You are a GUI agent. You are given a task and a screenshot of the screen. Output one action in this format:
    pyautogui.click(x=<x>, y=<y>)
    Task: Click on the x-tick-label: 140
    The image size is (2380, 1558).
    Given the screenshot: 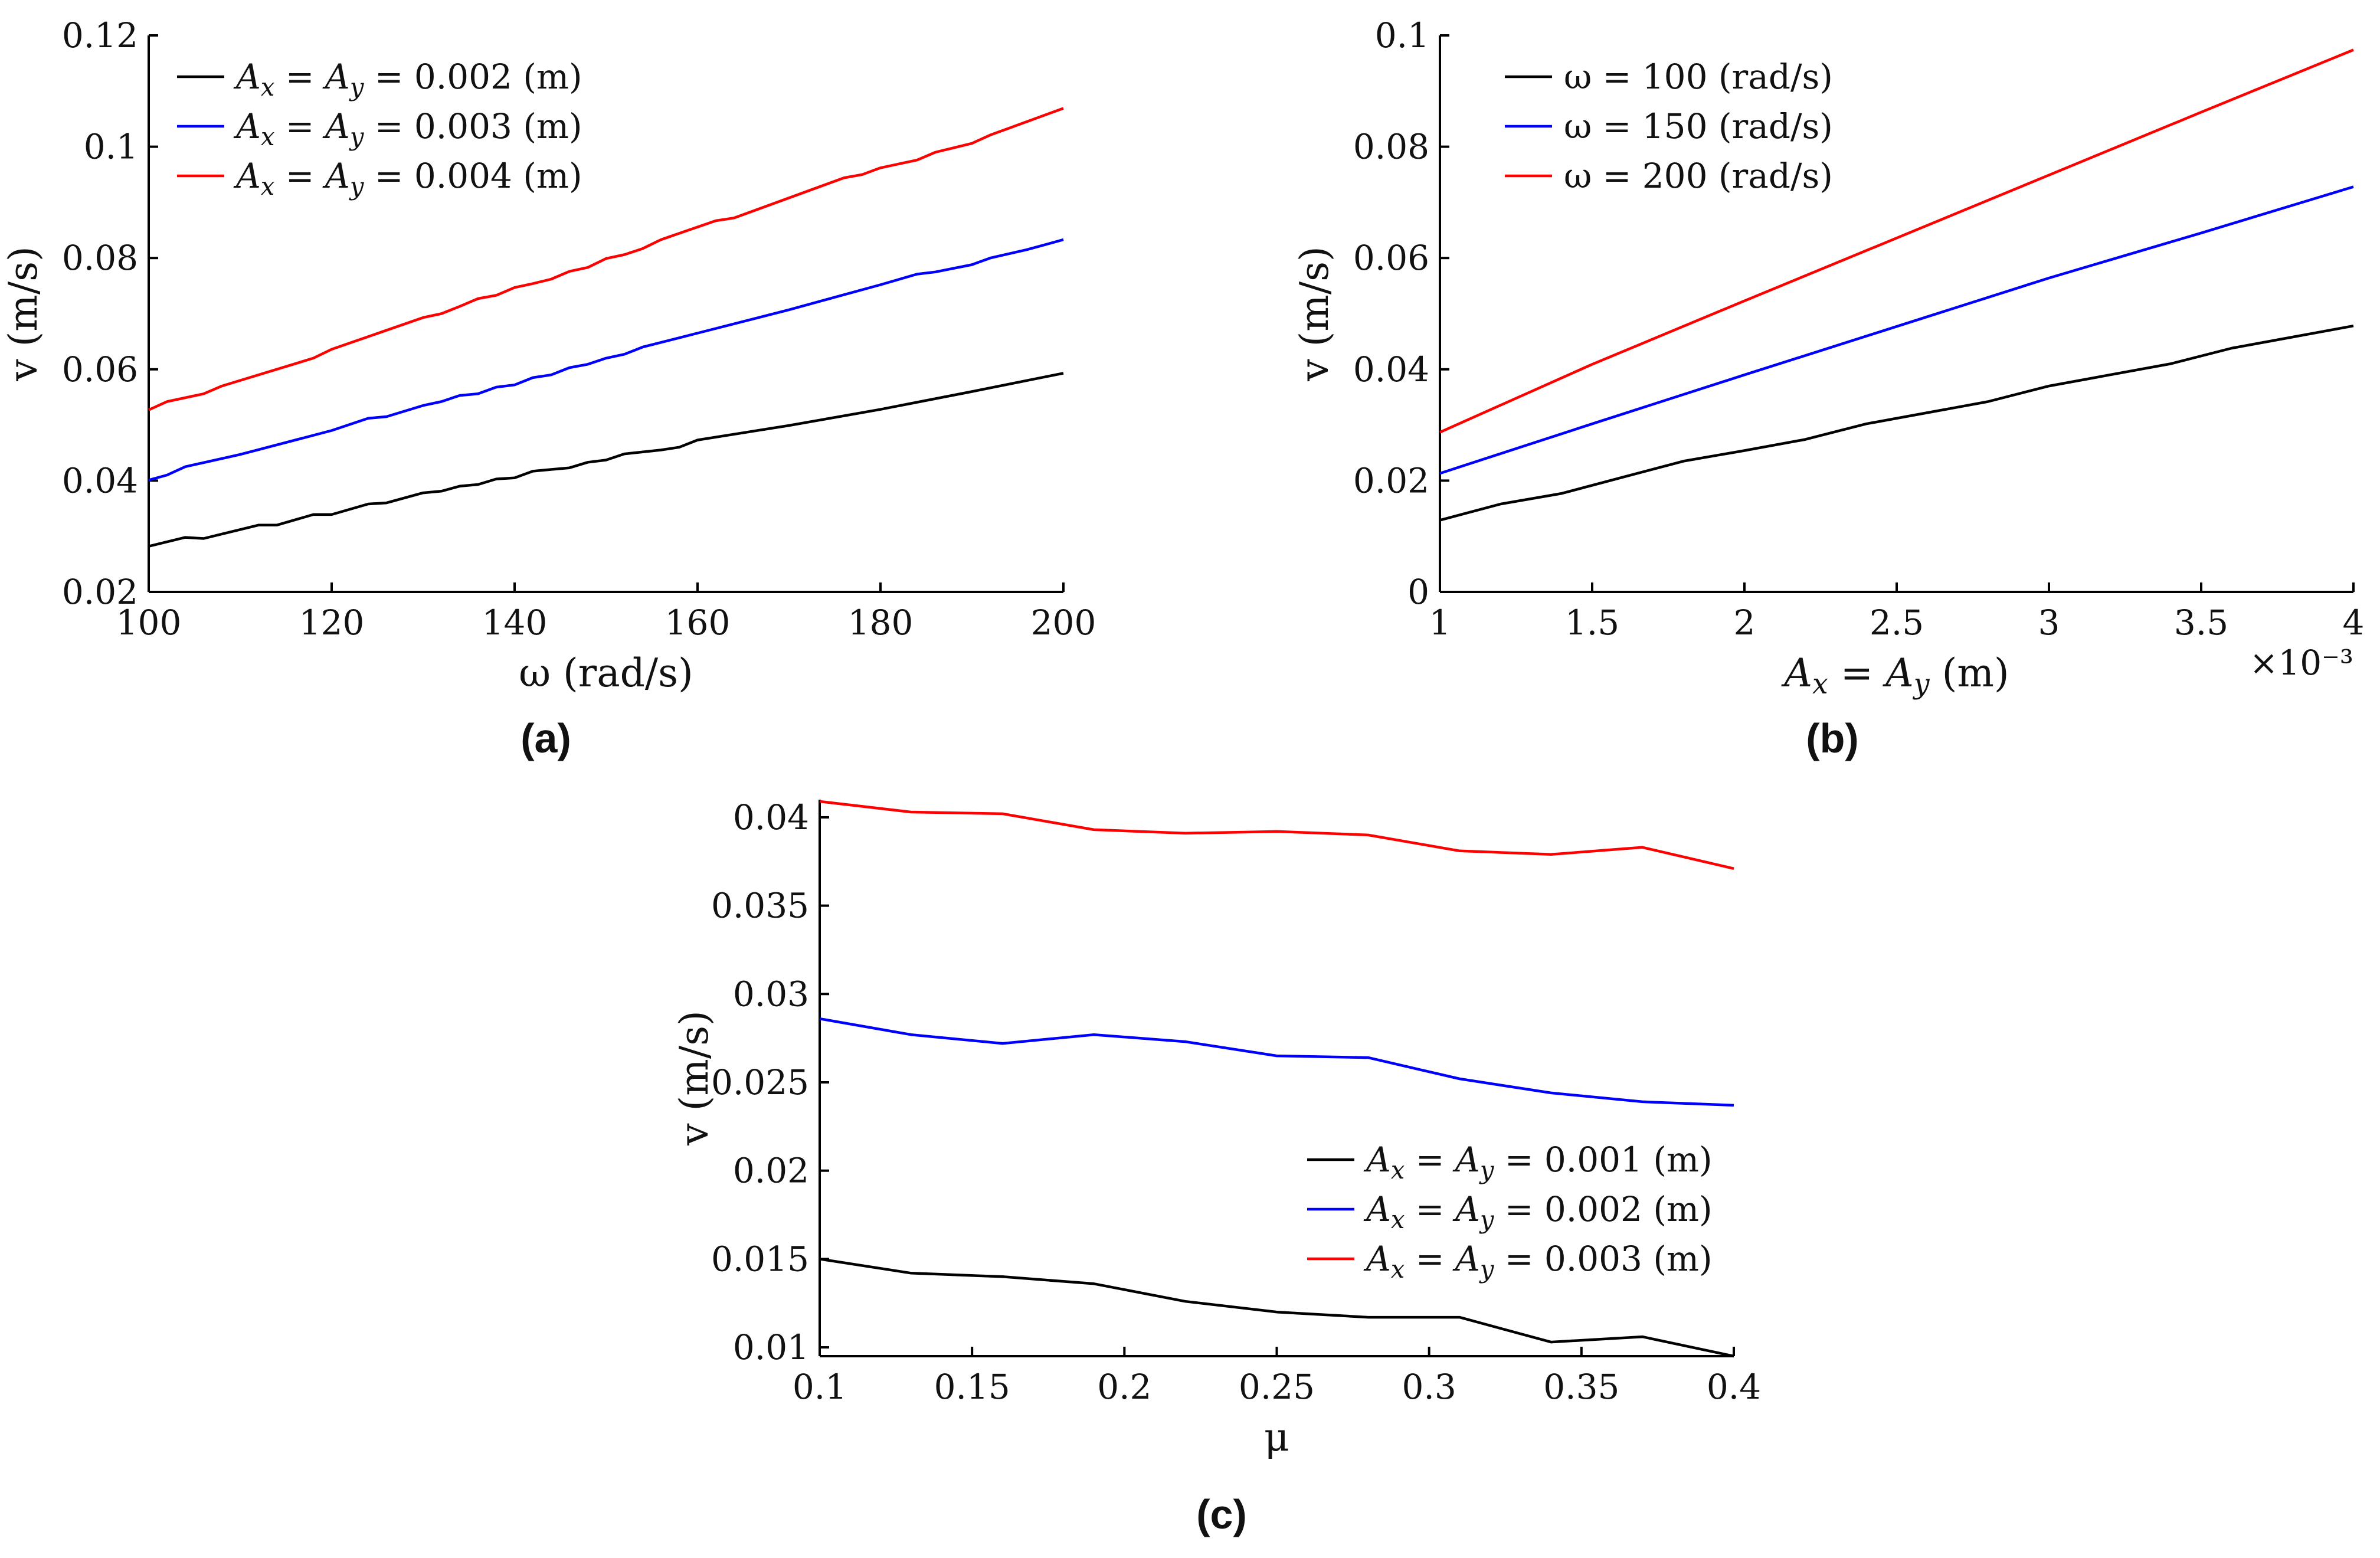 What is the action you would take?
    pyautogui.click(x=515, y=623)
    